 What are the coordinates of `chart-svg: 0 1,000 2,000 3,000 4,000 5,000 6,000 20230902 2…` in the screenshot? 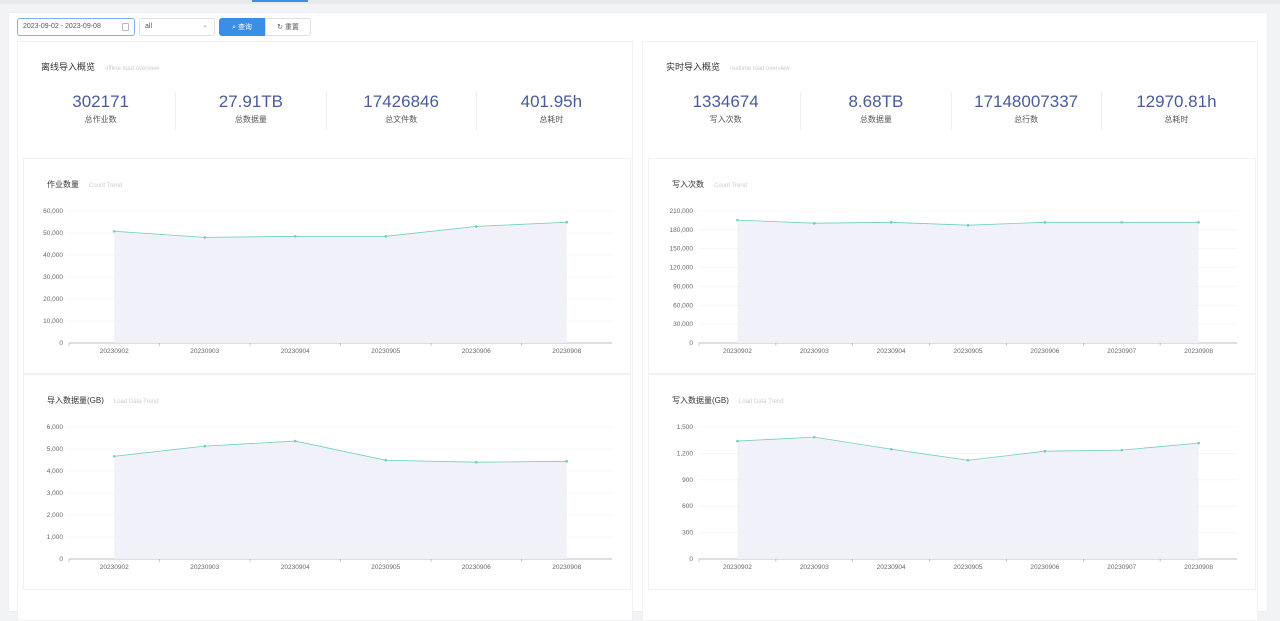 It's located at (329, 497).